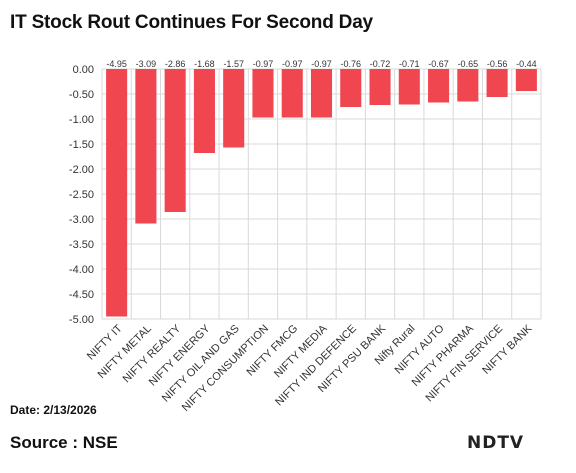  I want to click on y-tick-label: -2.00, so click(81, 170).